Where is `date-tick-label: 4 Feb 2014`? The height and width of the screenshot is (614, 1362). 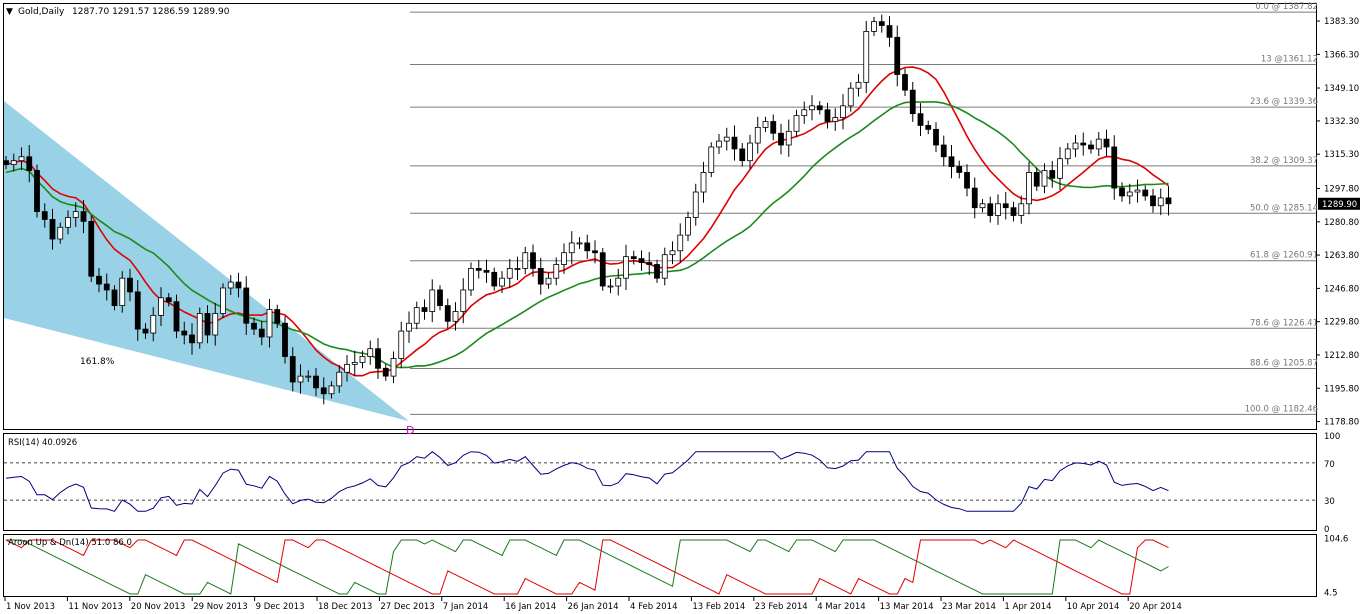 date-tick-label: 4 Feb 2014 is located at coordinates (654, 607).